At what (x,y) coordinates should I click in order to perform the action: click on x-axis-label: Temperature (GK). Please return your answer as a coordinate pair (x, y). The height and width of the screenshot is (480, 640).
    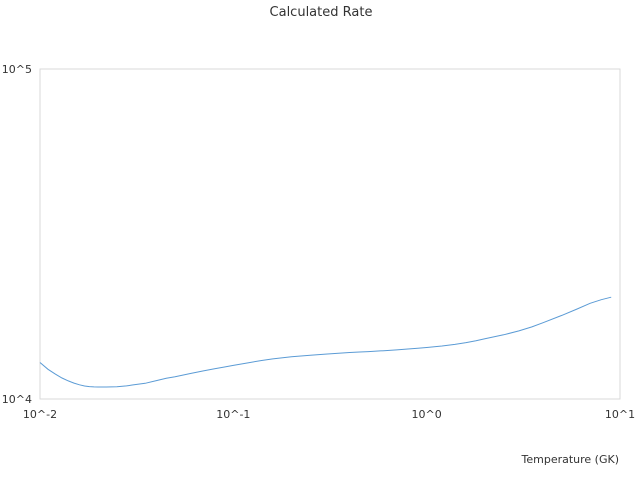
    Looking at the image, I should click on (570, 459).